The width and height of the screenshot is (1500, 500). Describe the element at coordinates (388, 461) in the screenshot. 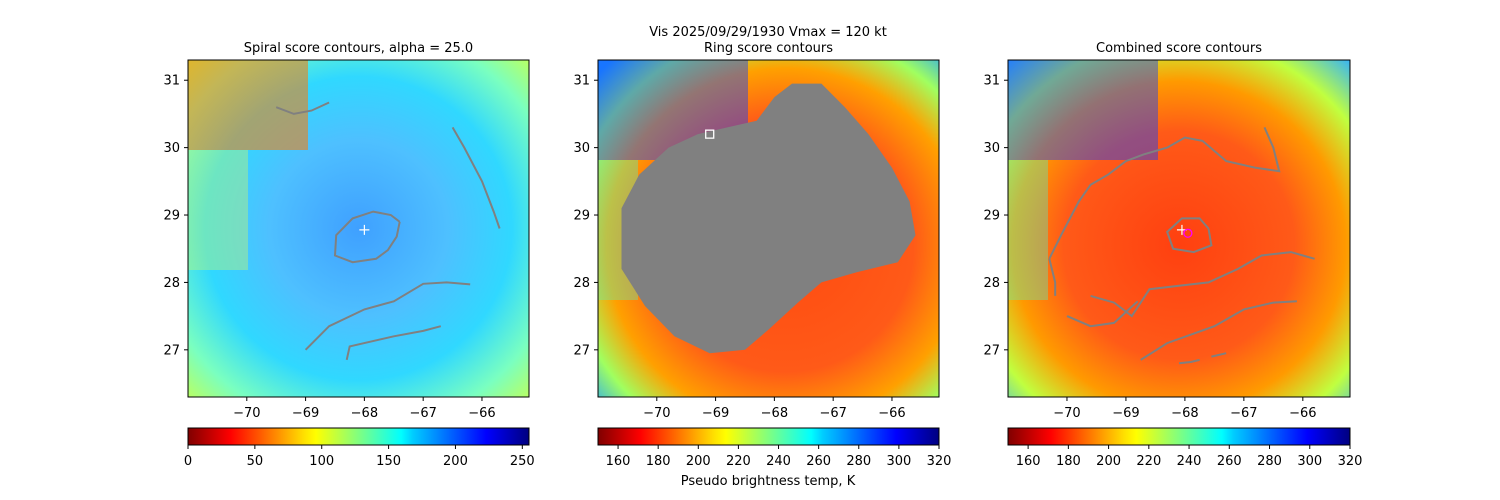

I see `colorbar-tick-label: 150` at that location.